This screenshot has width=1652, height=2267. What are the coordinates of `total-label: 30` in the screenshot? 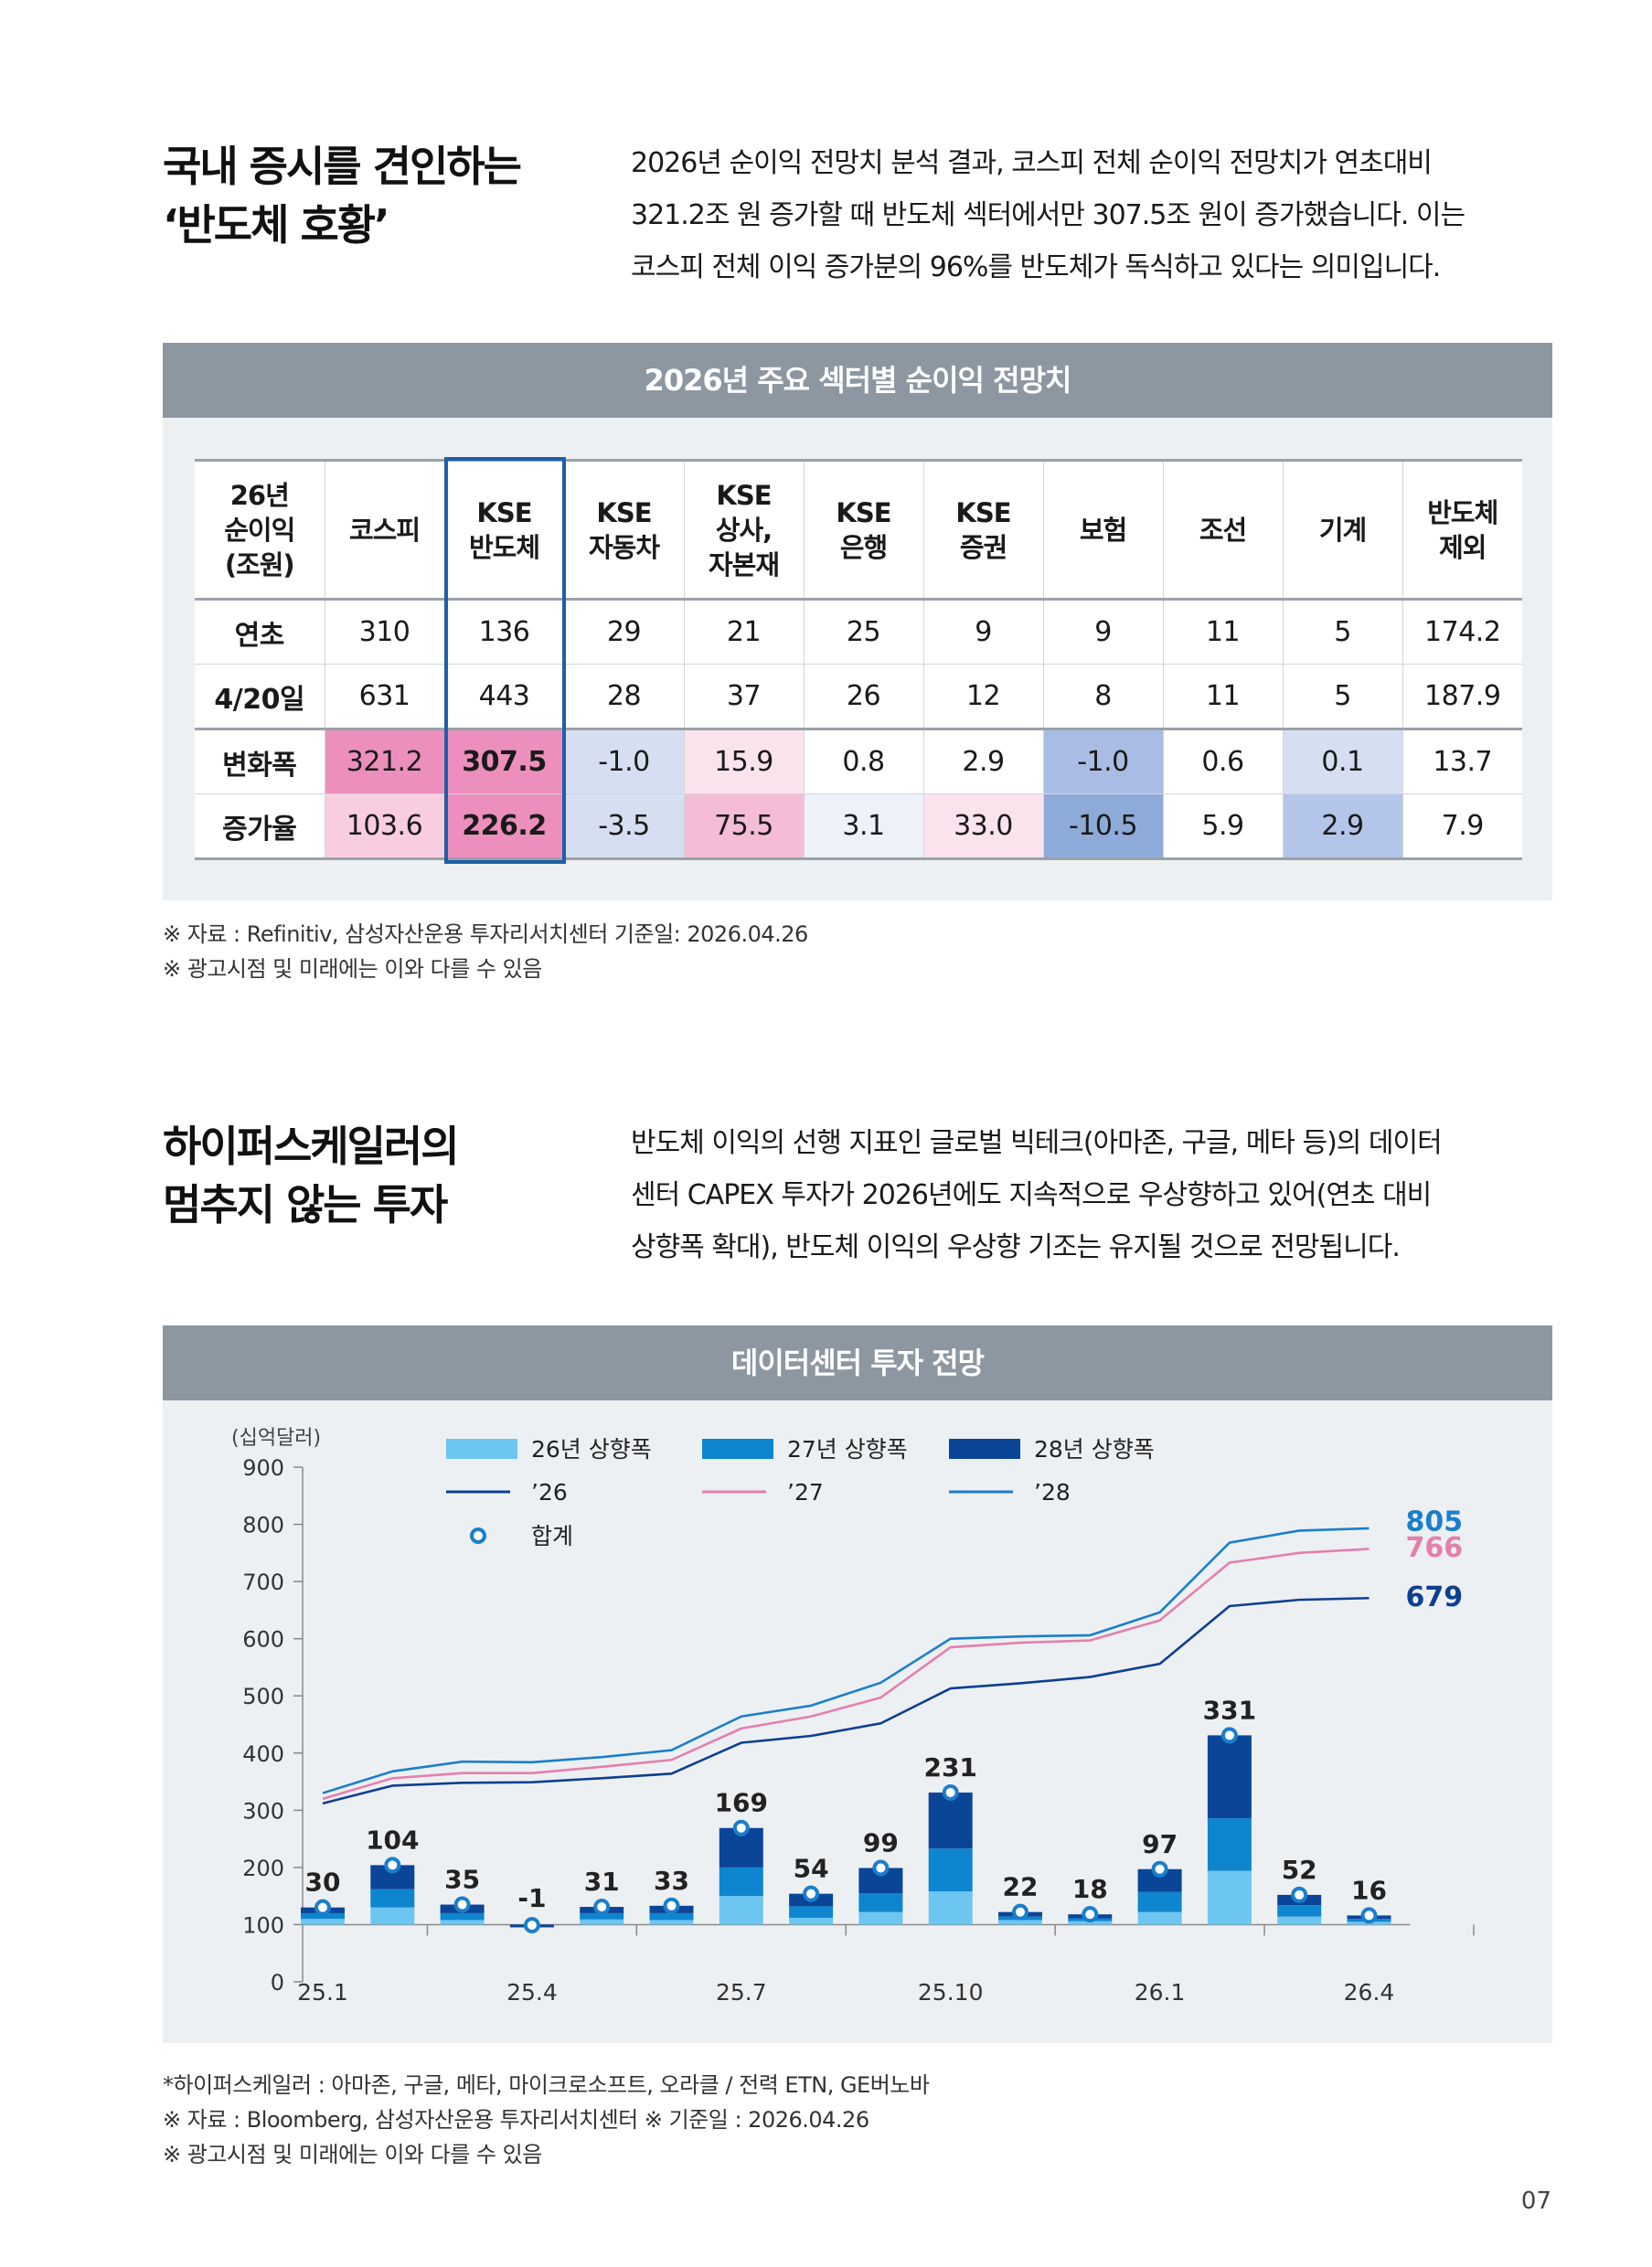 It's located at (323, 1883).